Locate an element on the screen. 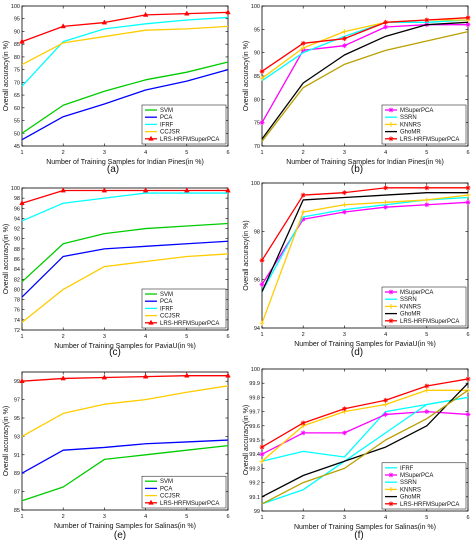 The height and width of the screenshot is (547, 474). panel-label: (a) is located at coordinates (113, 169).